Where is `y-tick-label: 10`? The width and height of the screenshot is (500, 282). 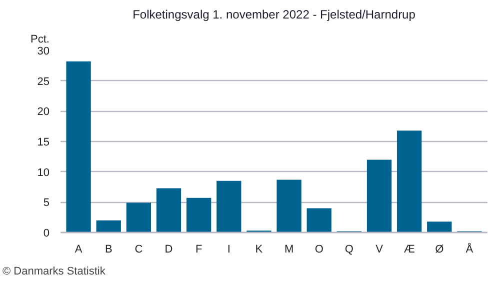 y-tick-label: 10 is located at coordinates (43, 172).